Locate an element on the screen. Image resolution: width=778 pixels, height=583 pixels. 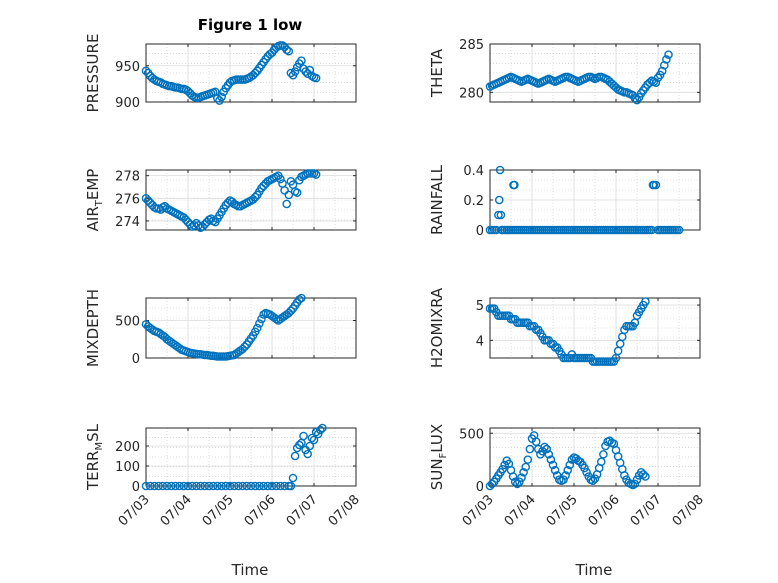
axes-box is located at coordinates (251, 73).